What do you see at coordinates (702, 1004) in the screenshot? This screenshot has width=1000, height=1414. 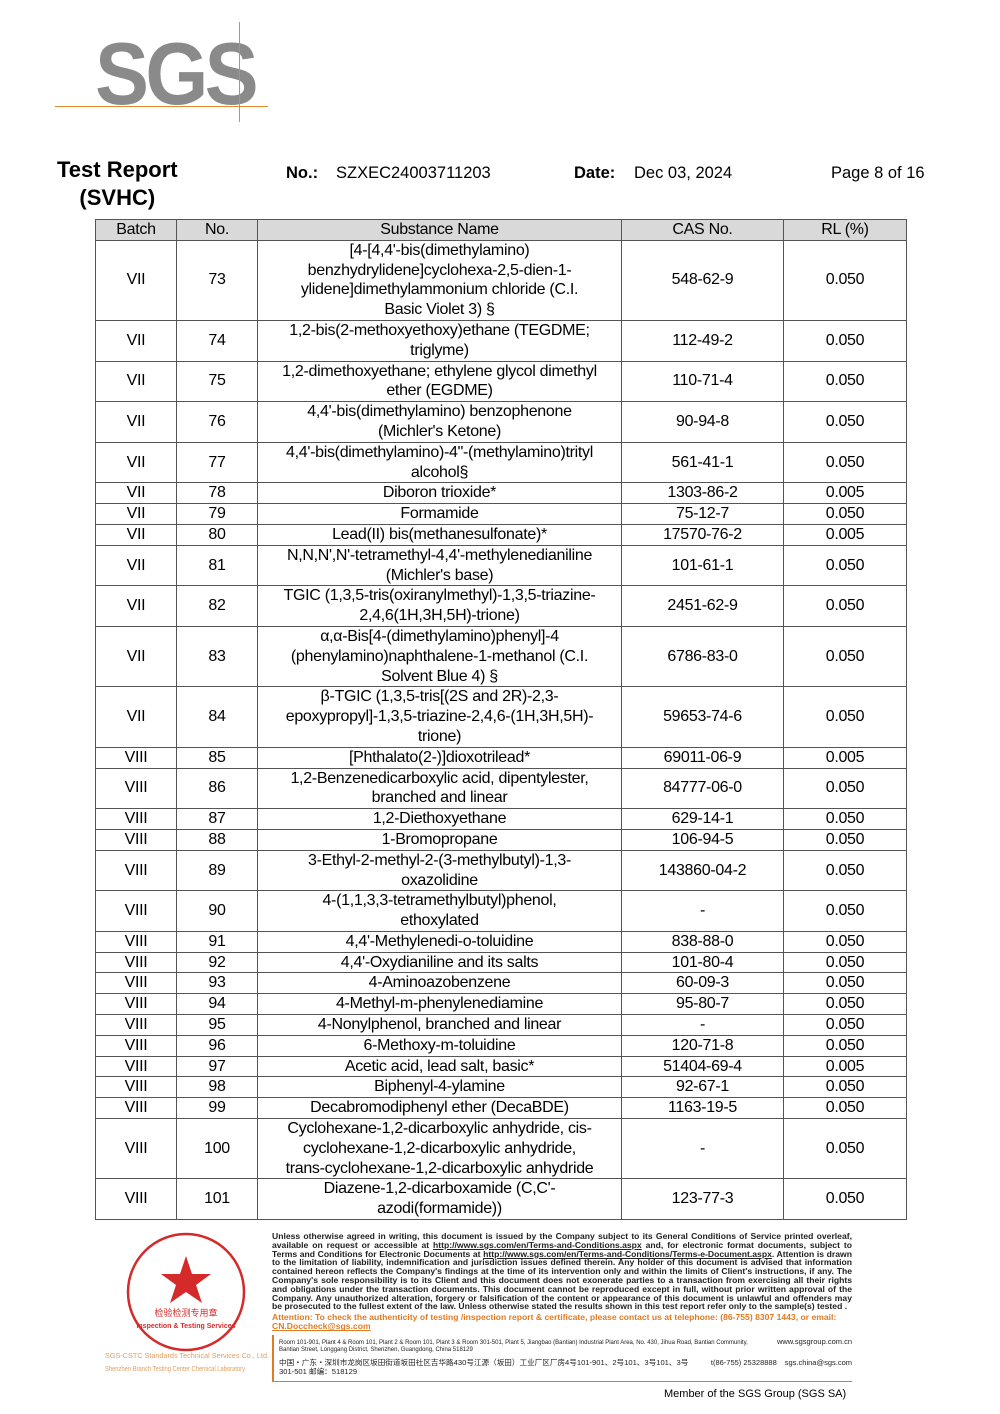 I see `cell-cas-no: 95-80-7` at bounding box center [702, 1004].